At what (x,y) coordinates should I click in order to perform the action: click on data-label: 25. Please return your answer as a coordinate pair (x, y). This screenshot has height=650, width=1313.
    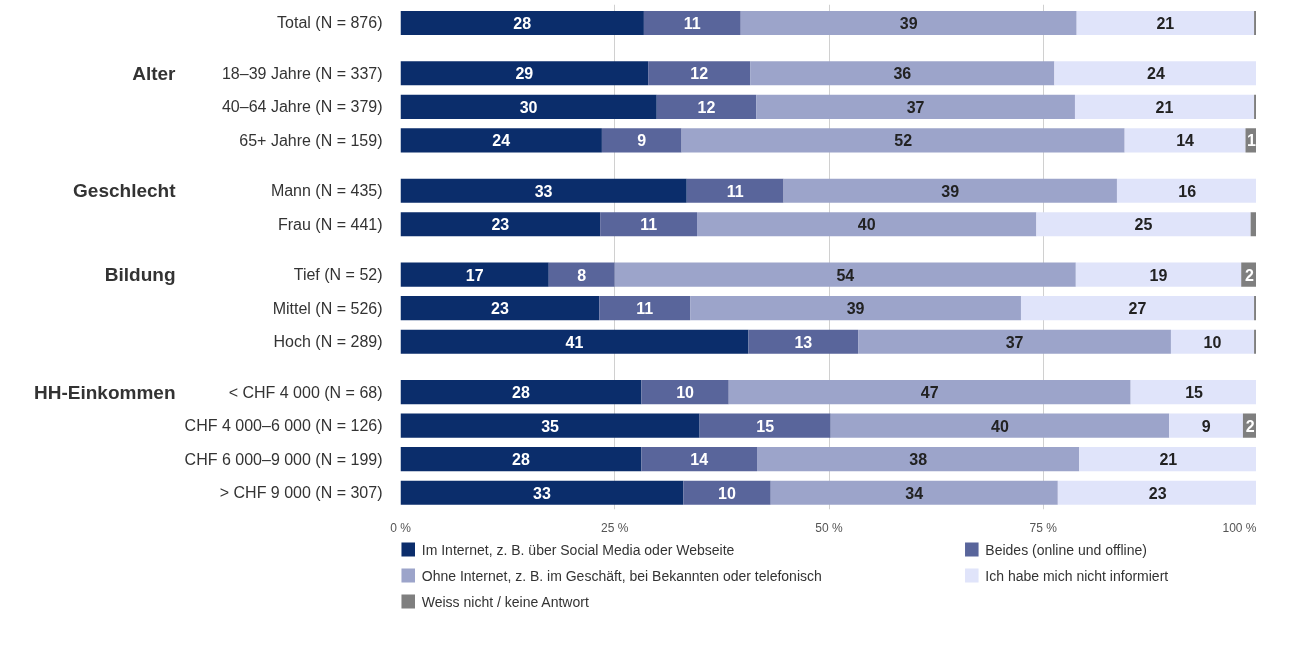
    Looking at the image, I should click on (1143, 225).